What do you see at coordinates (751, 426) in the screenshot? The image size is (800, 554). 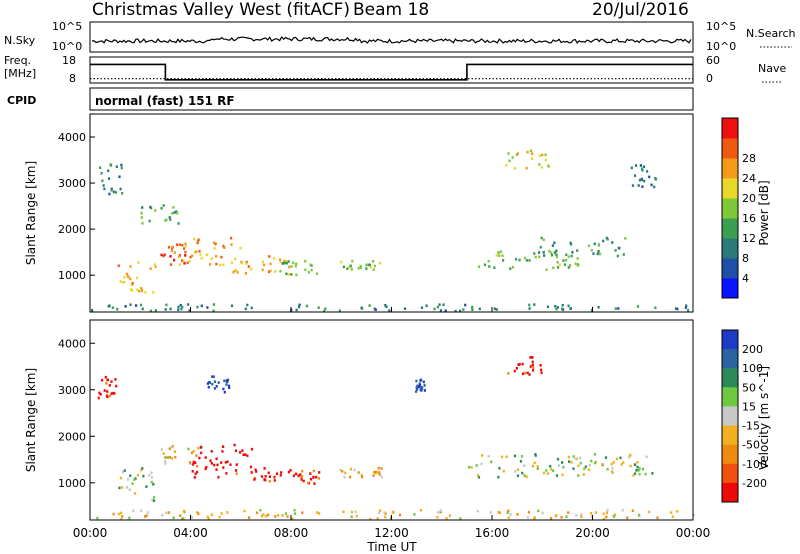 I see `colorbar-tick-label: -15` at bounding box center [751, 426].